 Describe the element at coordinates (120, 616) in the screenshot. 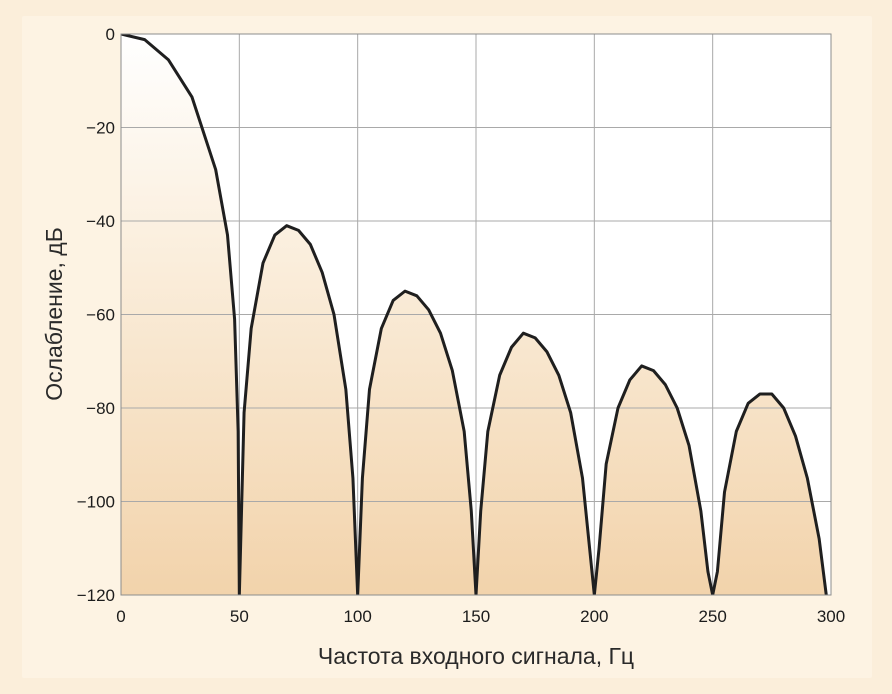

I see `x-tick-label: 0` at that location.